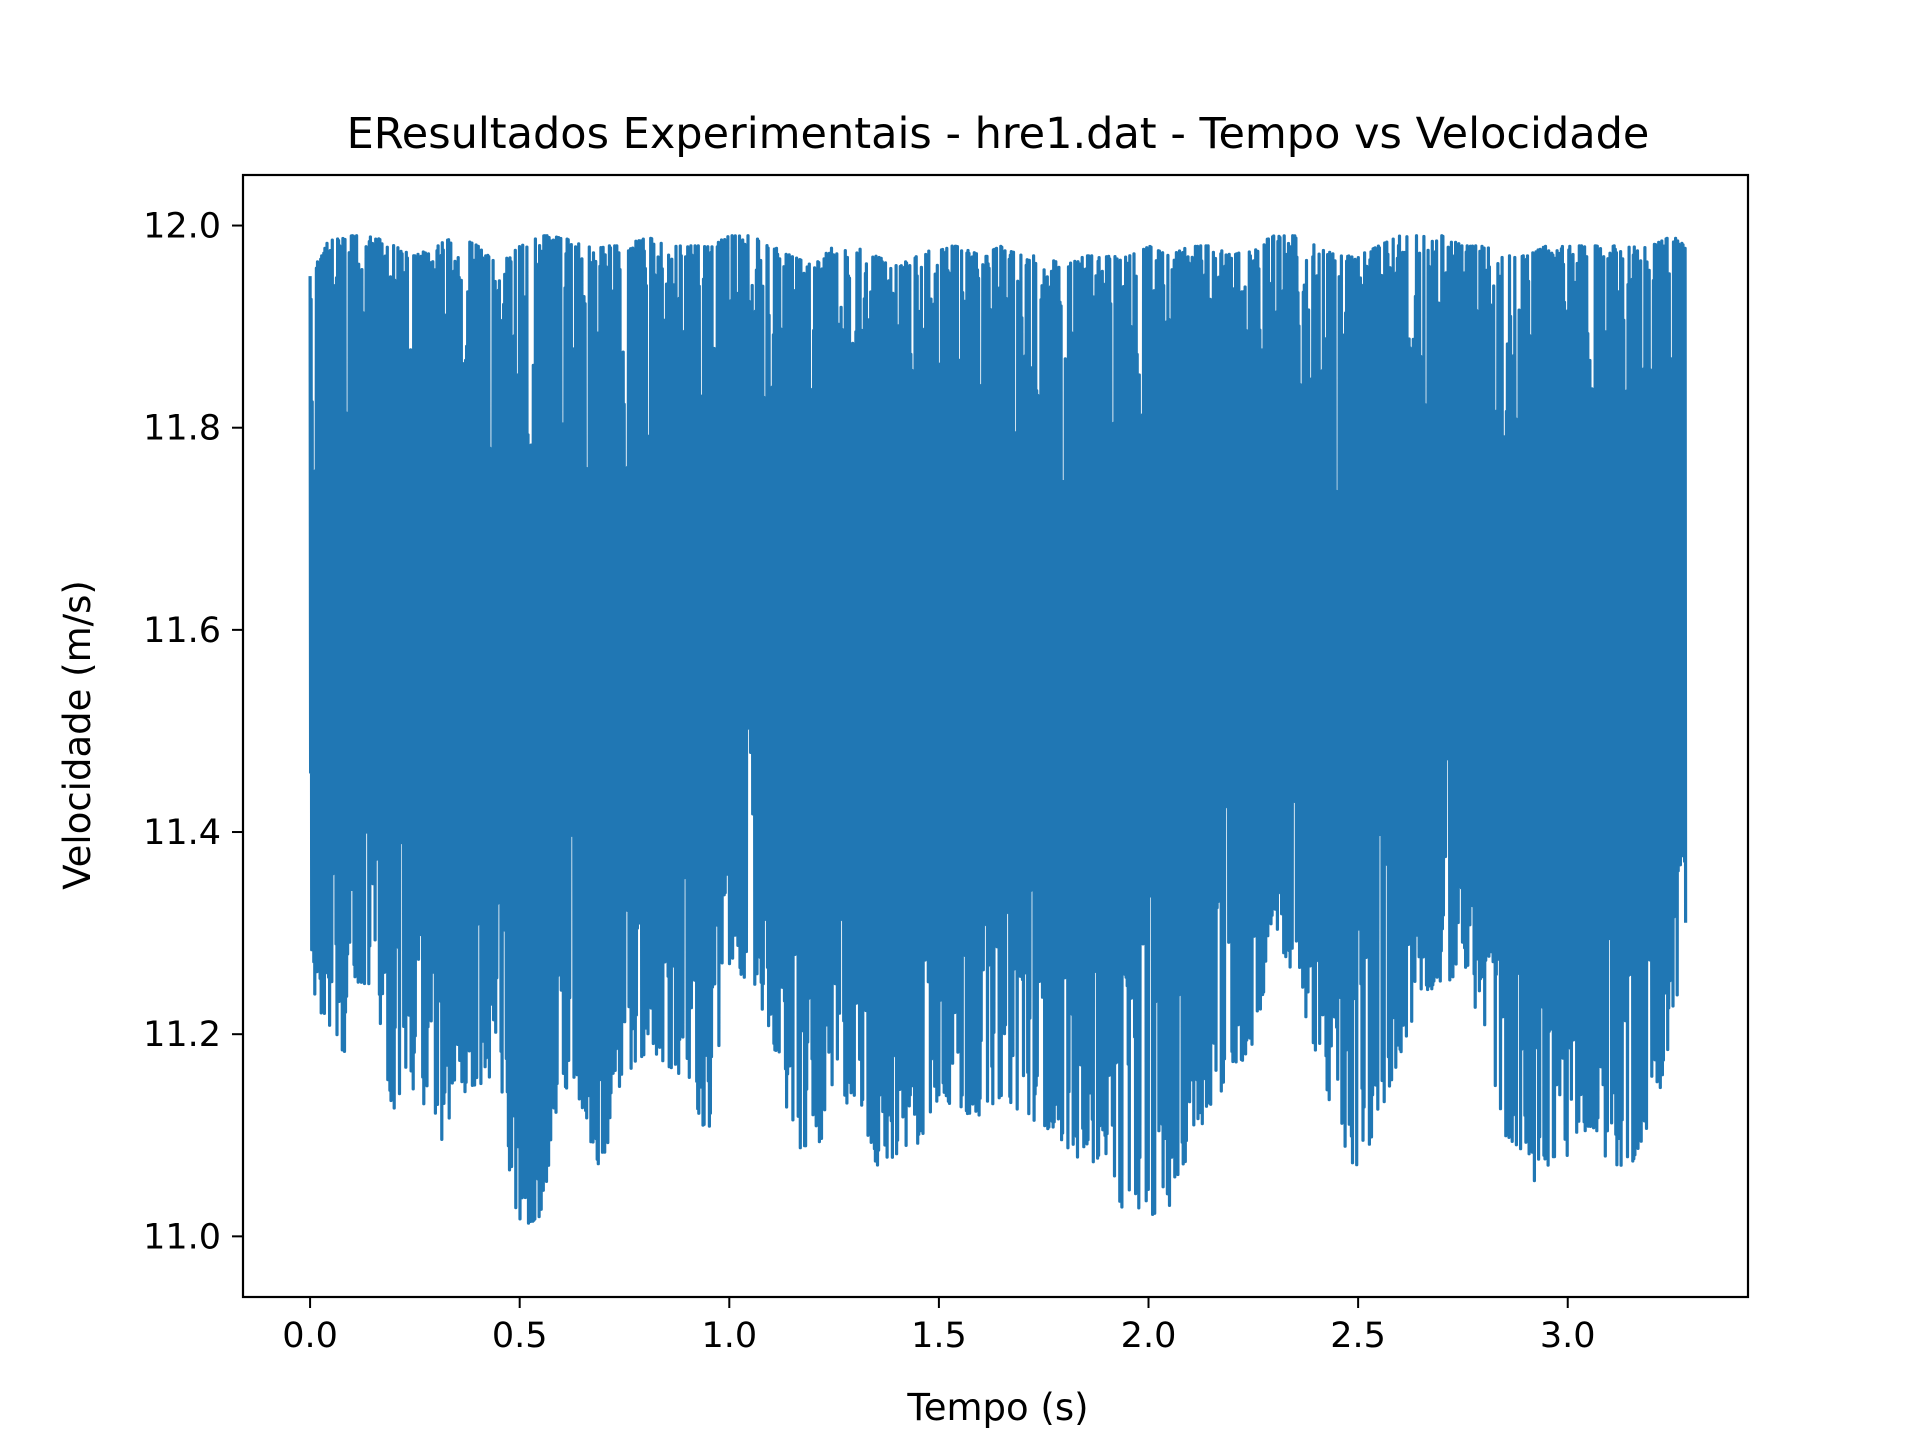 Image resolution: width=1920 pixels, height=1445 pixels. Describe the element at coordinates (939, 1336) in the screenshot. I see `x-tick-label: 1.5` at that location.